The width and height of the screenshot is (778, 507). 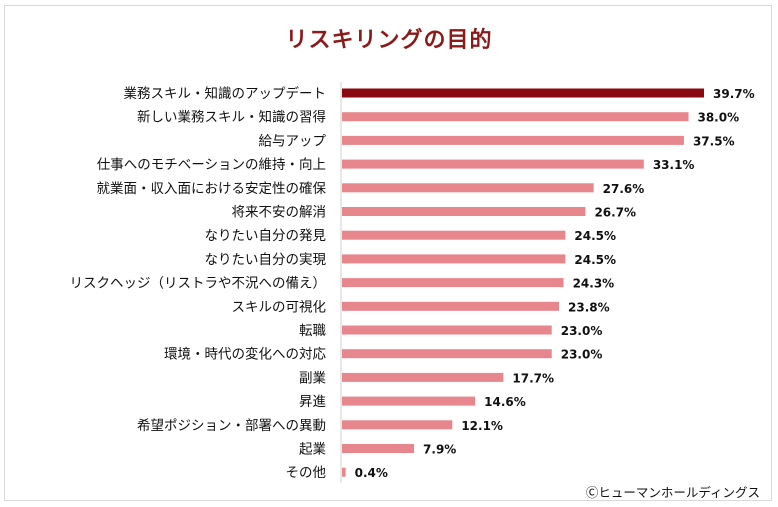 What do you see at coordinates (718, 118) in the screenshot?
I see `value-label: 38.0%` at bounding box center [718, 118].